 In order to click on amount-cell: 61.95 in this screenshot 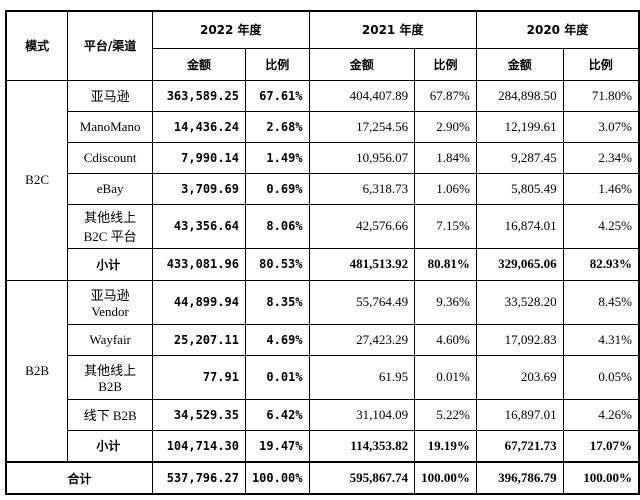, I will do `click(362, 377)`.